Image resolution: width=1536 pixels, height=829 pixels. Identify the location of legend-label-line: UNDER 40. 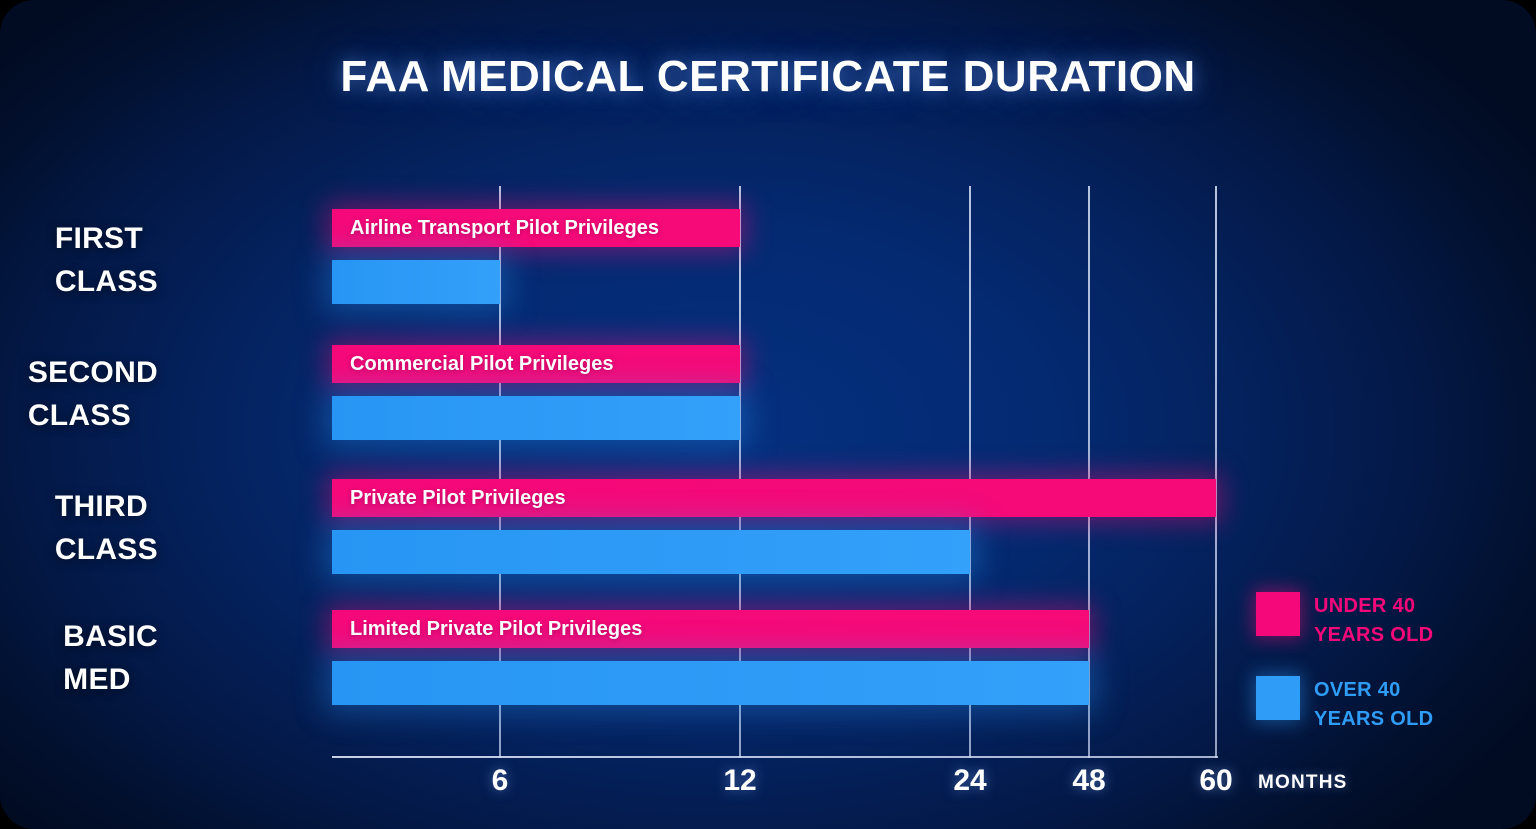
(1365, 606).